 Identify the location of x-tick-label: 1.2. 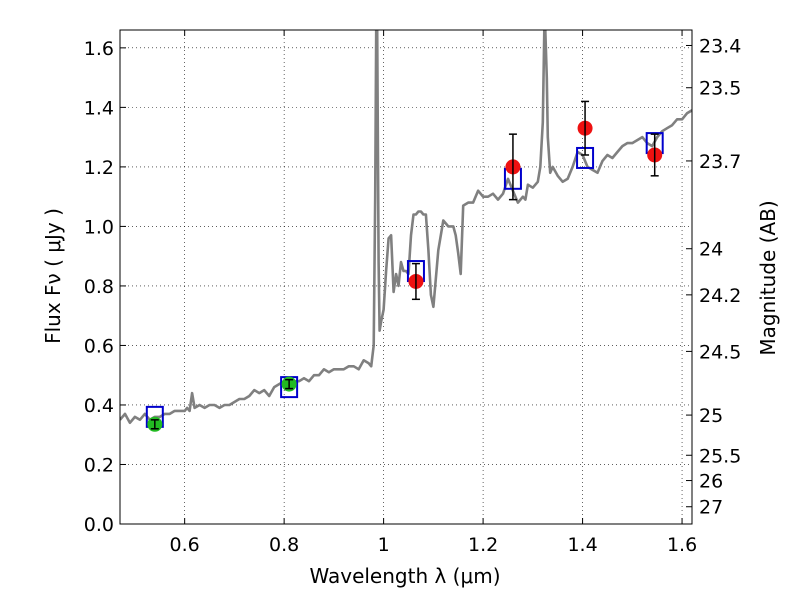
(483, 545).